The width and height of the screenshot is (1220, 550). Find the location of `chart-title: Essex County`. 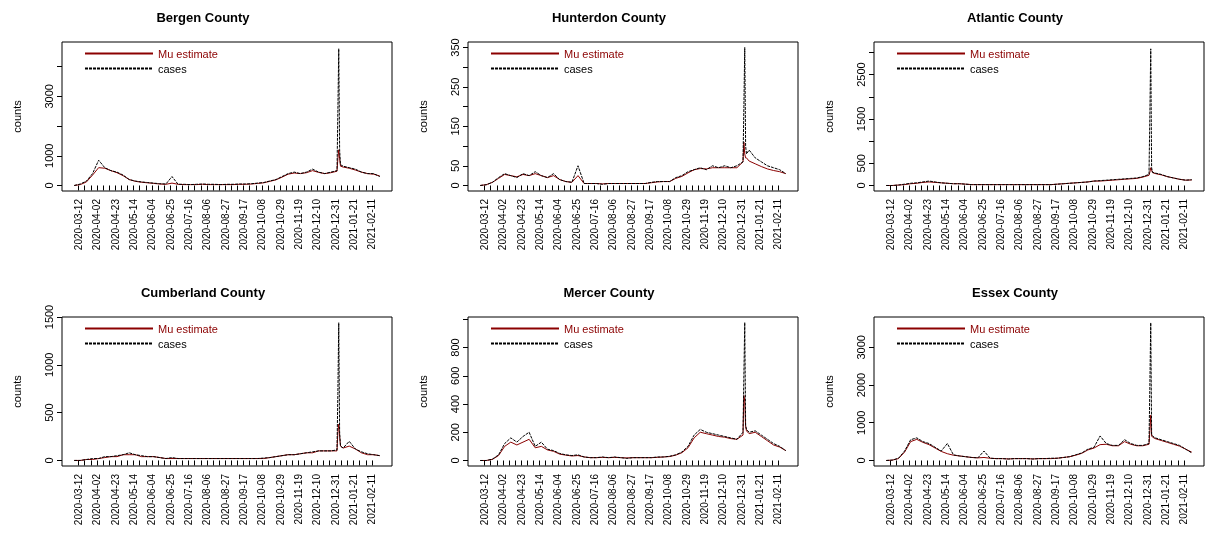

chart-title: Essex County is located at coordinates (1015, 292).